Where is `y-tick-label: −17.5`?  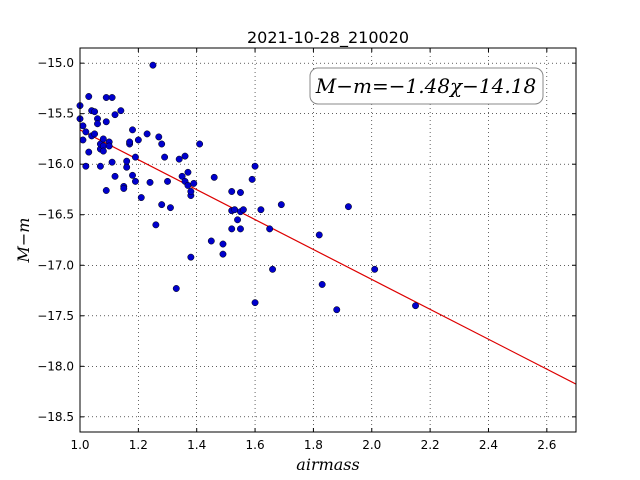
y-tick-label: −17.5 is located at coordinates (55, 316).